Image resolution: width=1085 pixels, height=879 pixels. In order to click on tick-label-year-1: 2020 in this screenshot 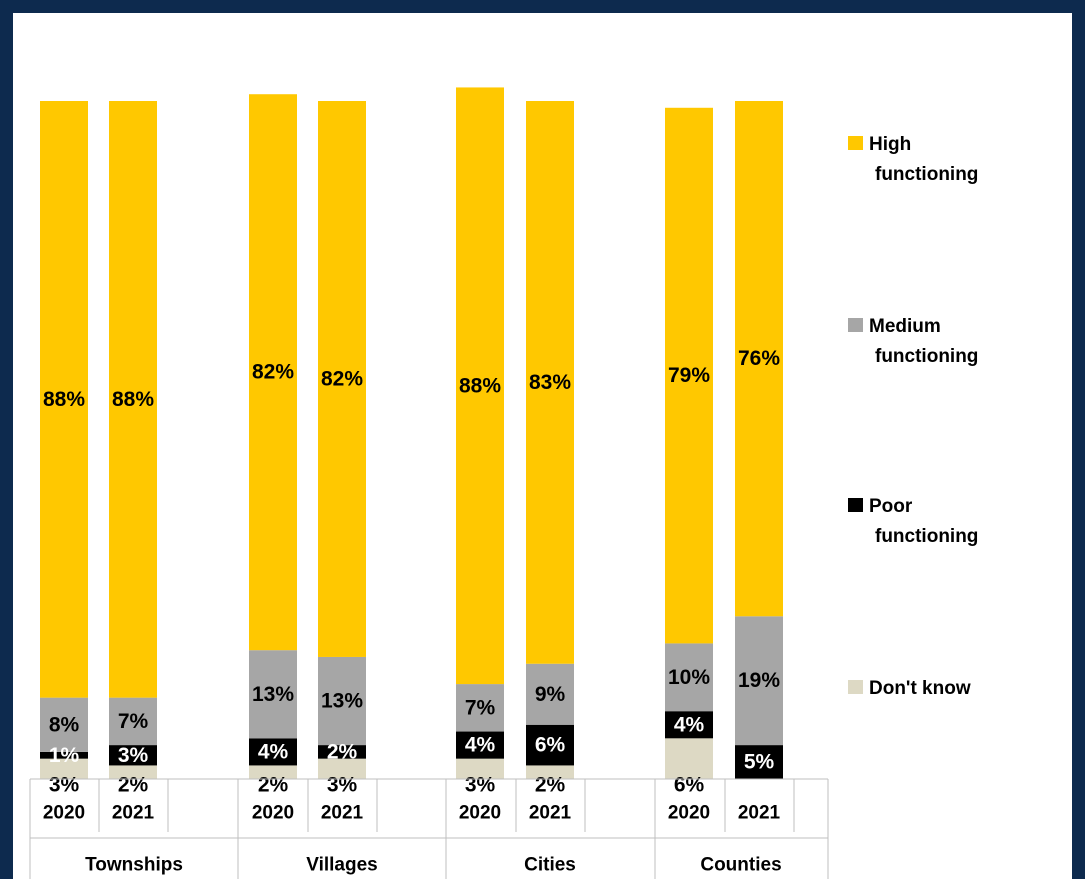, I will do `click(64, 813)`.